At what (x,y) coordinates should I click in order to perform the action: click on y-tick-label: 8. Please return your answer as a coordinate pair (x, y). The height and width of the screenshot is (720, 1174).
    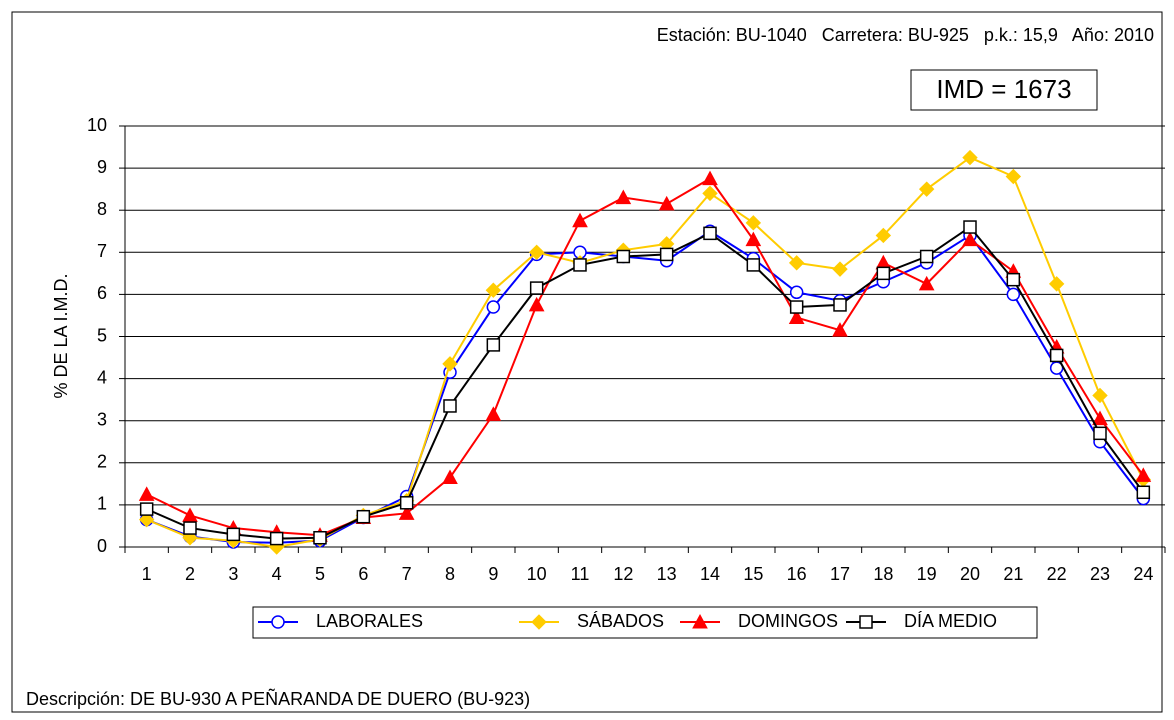
    Looking at the image, I should click on (102, 209).